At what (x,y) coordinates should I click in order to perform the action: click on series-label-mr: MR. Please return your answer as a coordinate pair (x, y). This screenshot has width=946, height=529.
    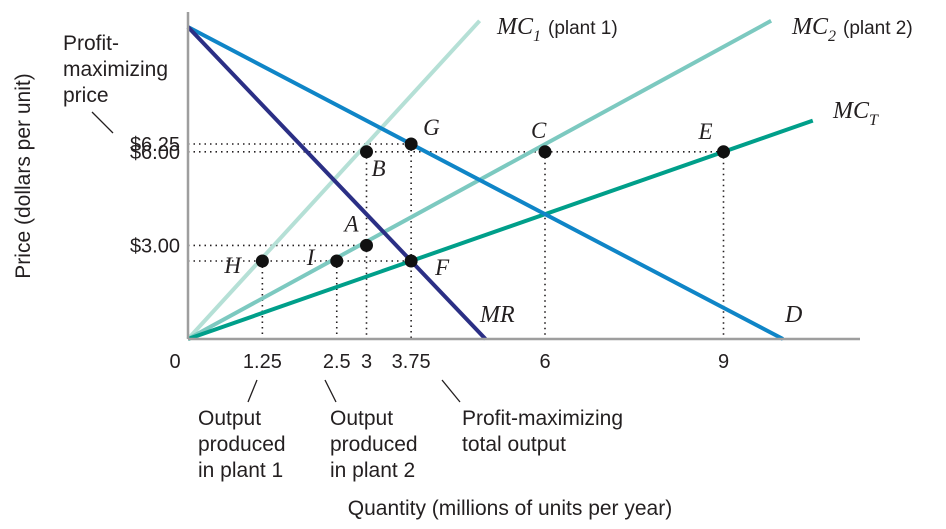
    Looking at the image, I should click on (497, 315).